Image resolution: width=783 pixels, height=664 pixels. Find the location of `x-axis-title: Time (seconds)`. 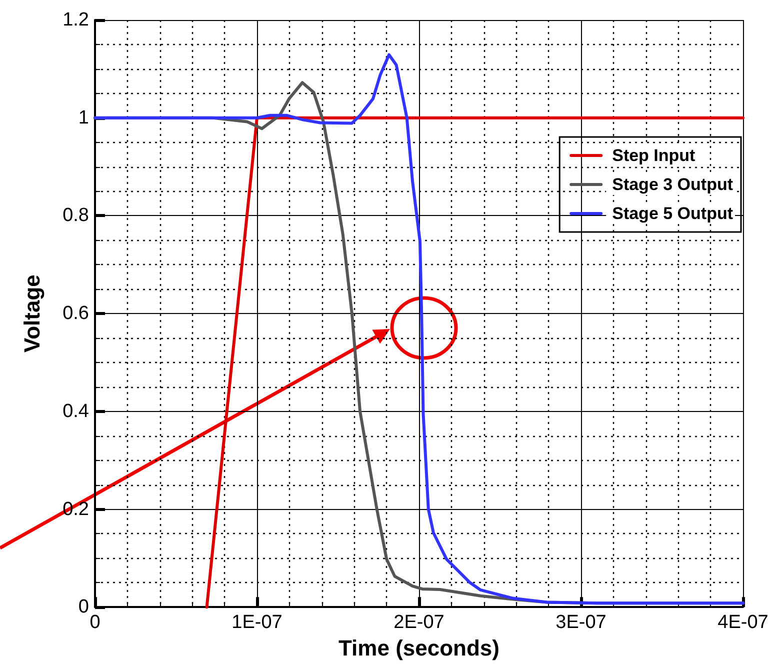

x-axis-title: Time (seconds) is located at coordinates (419, 648).